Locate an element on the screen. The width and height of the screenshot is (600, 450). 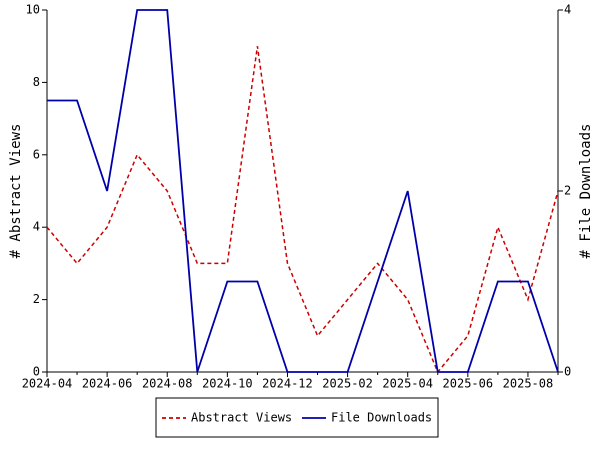
legend-label: Abstract Views is located at coordinates (241, 418).